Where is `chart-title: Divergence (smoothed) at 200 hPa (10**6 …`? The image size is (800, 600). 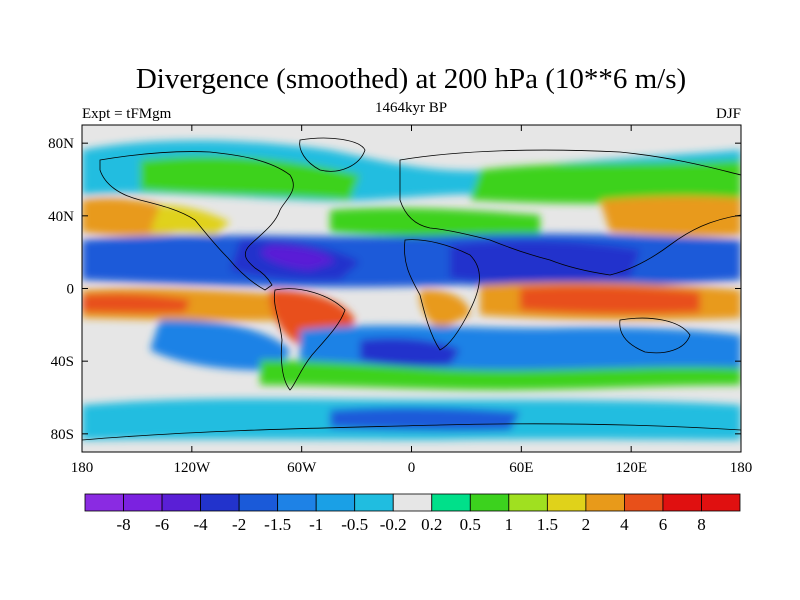
chart-title: Divergence (smoothed) at 200 hPa (10**6 … is located at coordinates (411, 79).